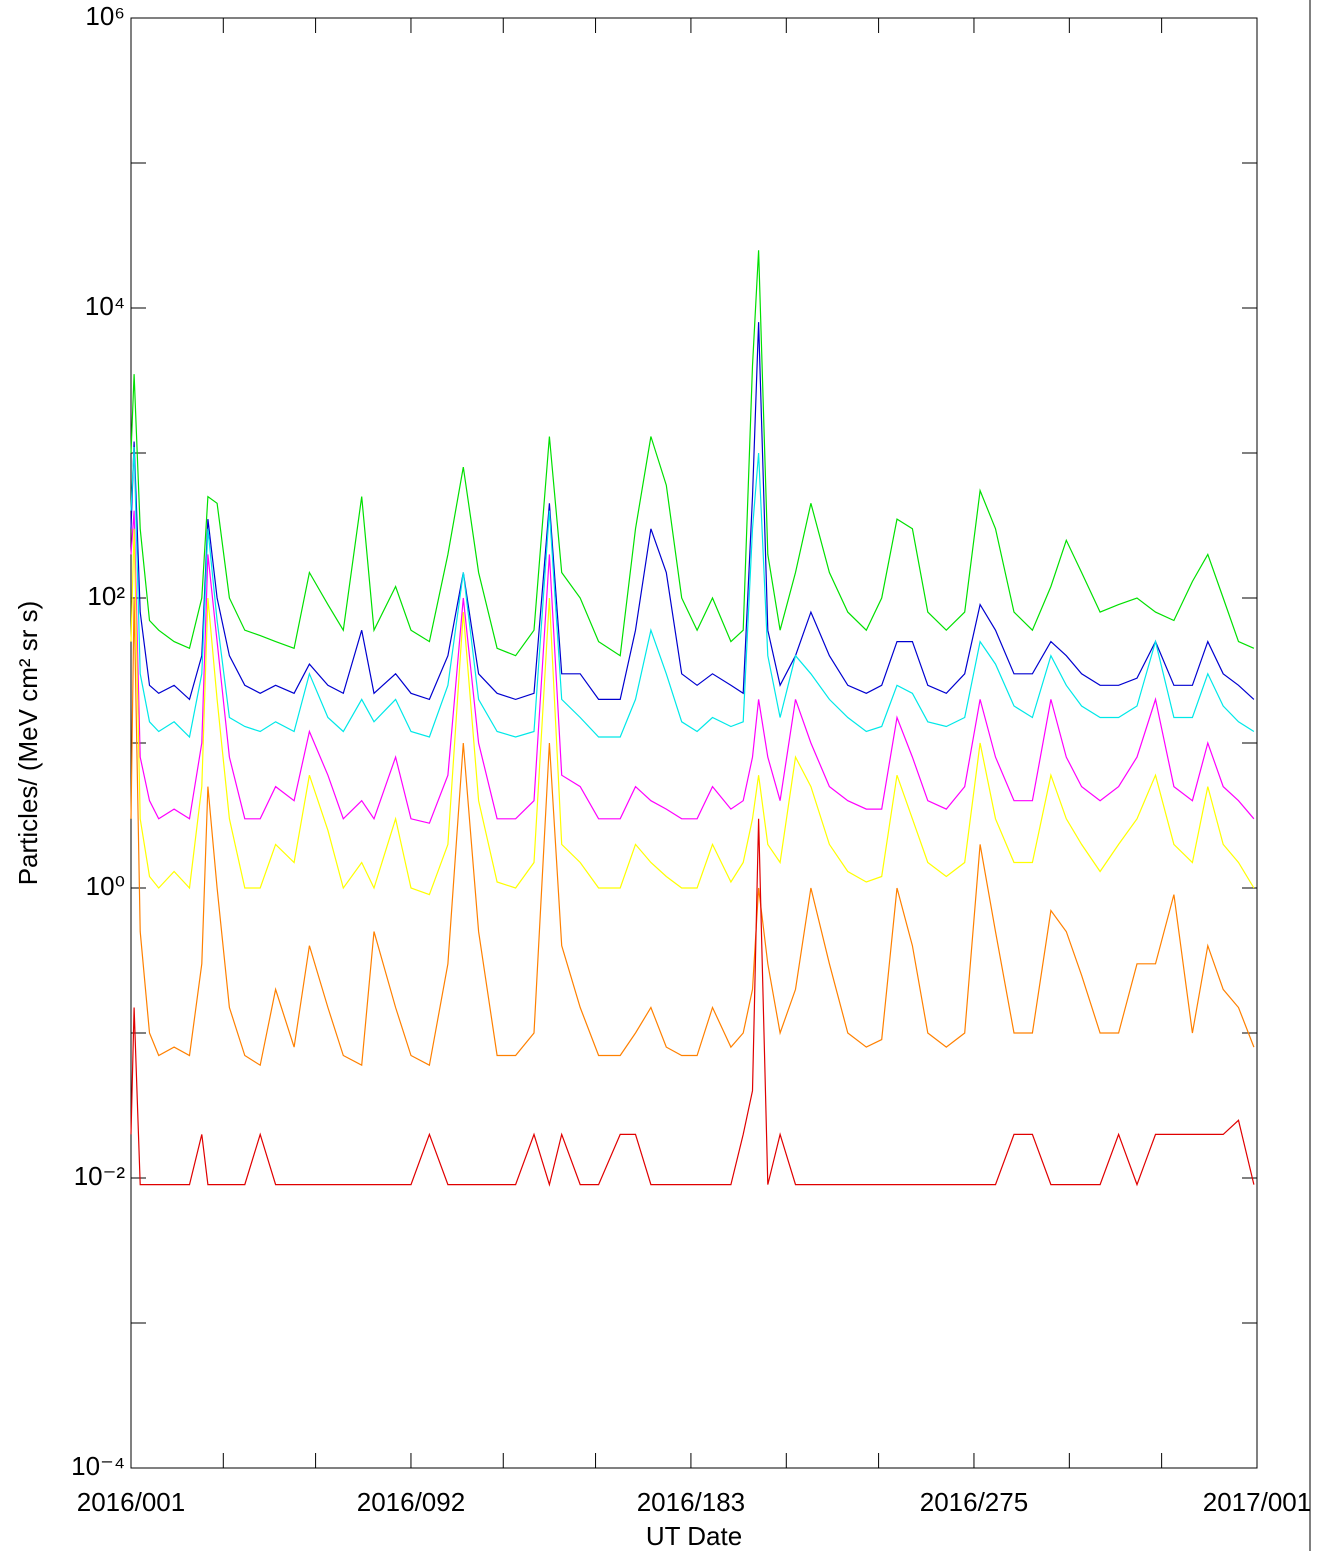 This screenshot has height=1551, width=1342. What do you see at coordinates (28, 743) in the screenshot?
I see `y-axis-label: Particles/ (MeV cm² sr s)` at bounding box center [28, 743].